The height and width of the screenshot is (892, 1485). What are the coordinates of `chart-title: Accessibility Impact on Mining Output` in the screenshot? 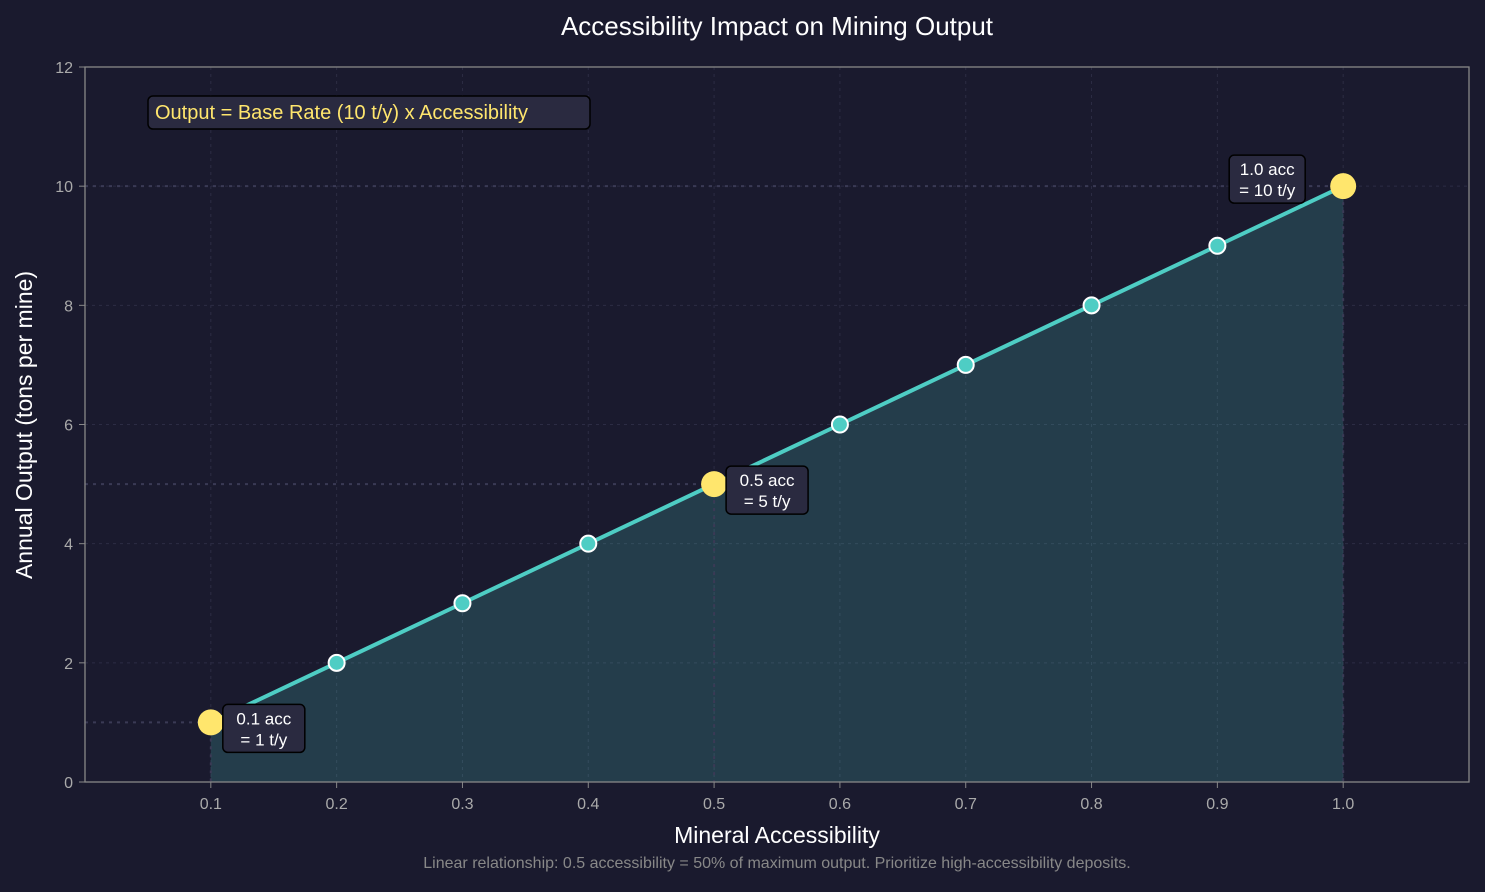 It's located at (777, 26).